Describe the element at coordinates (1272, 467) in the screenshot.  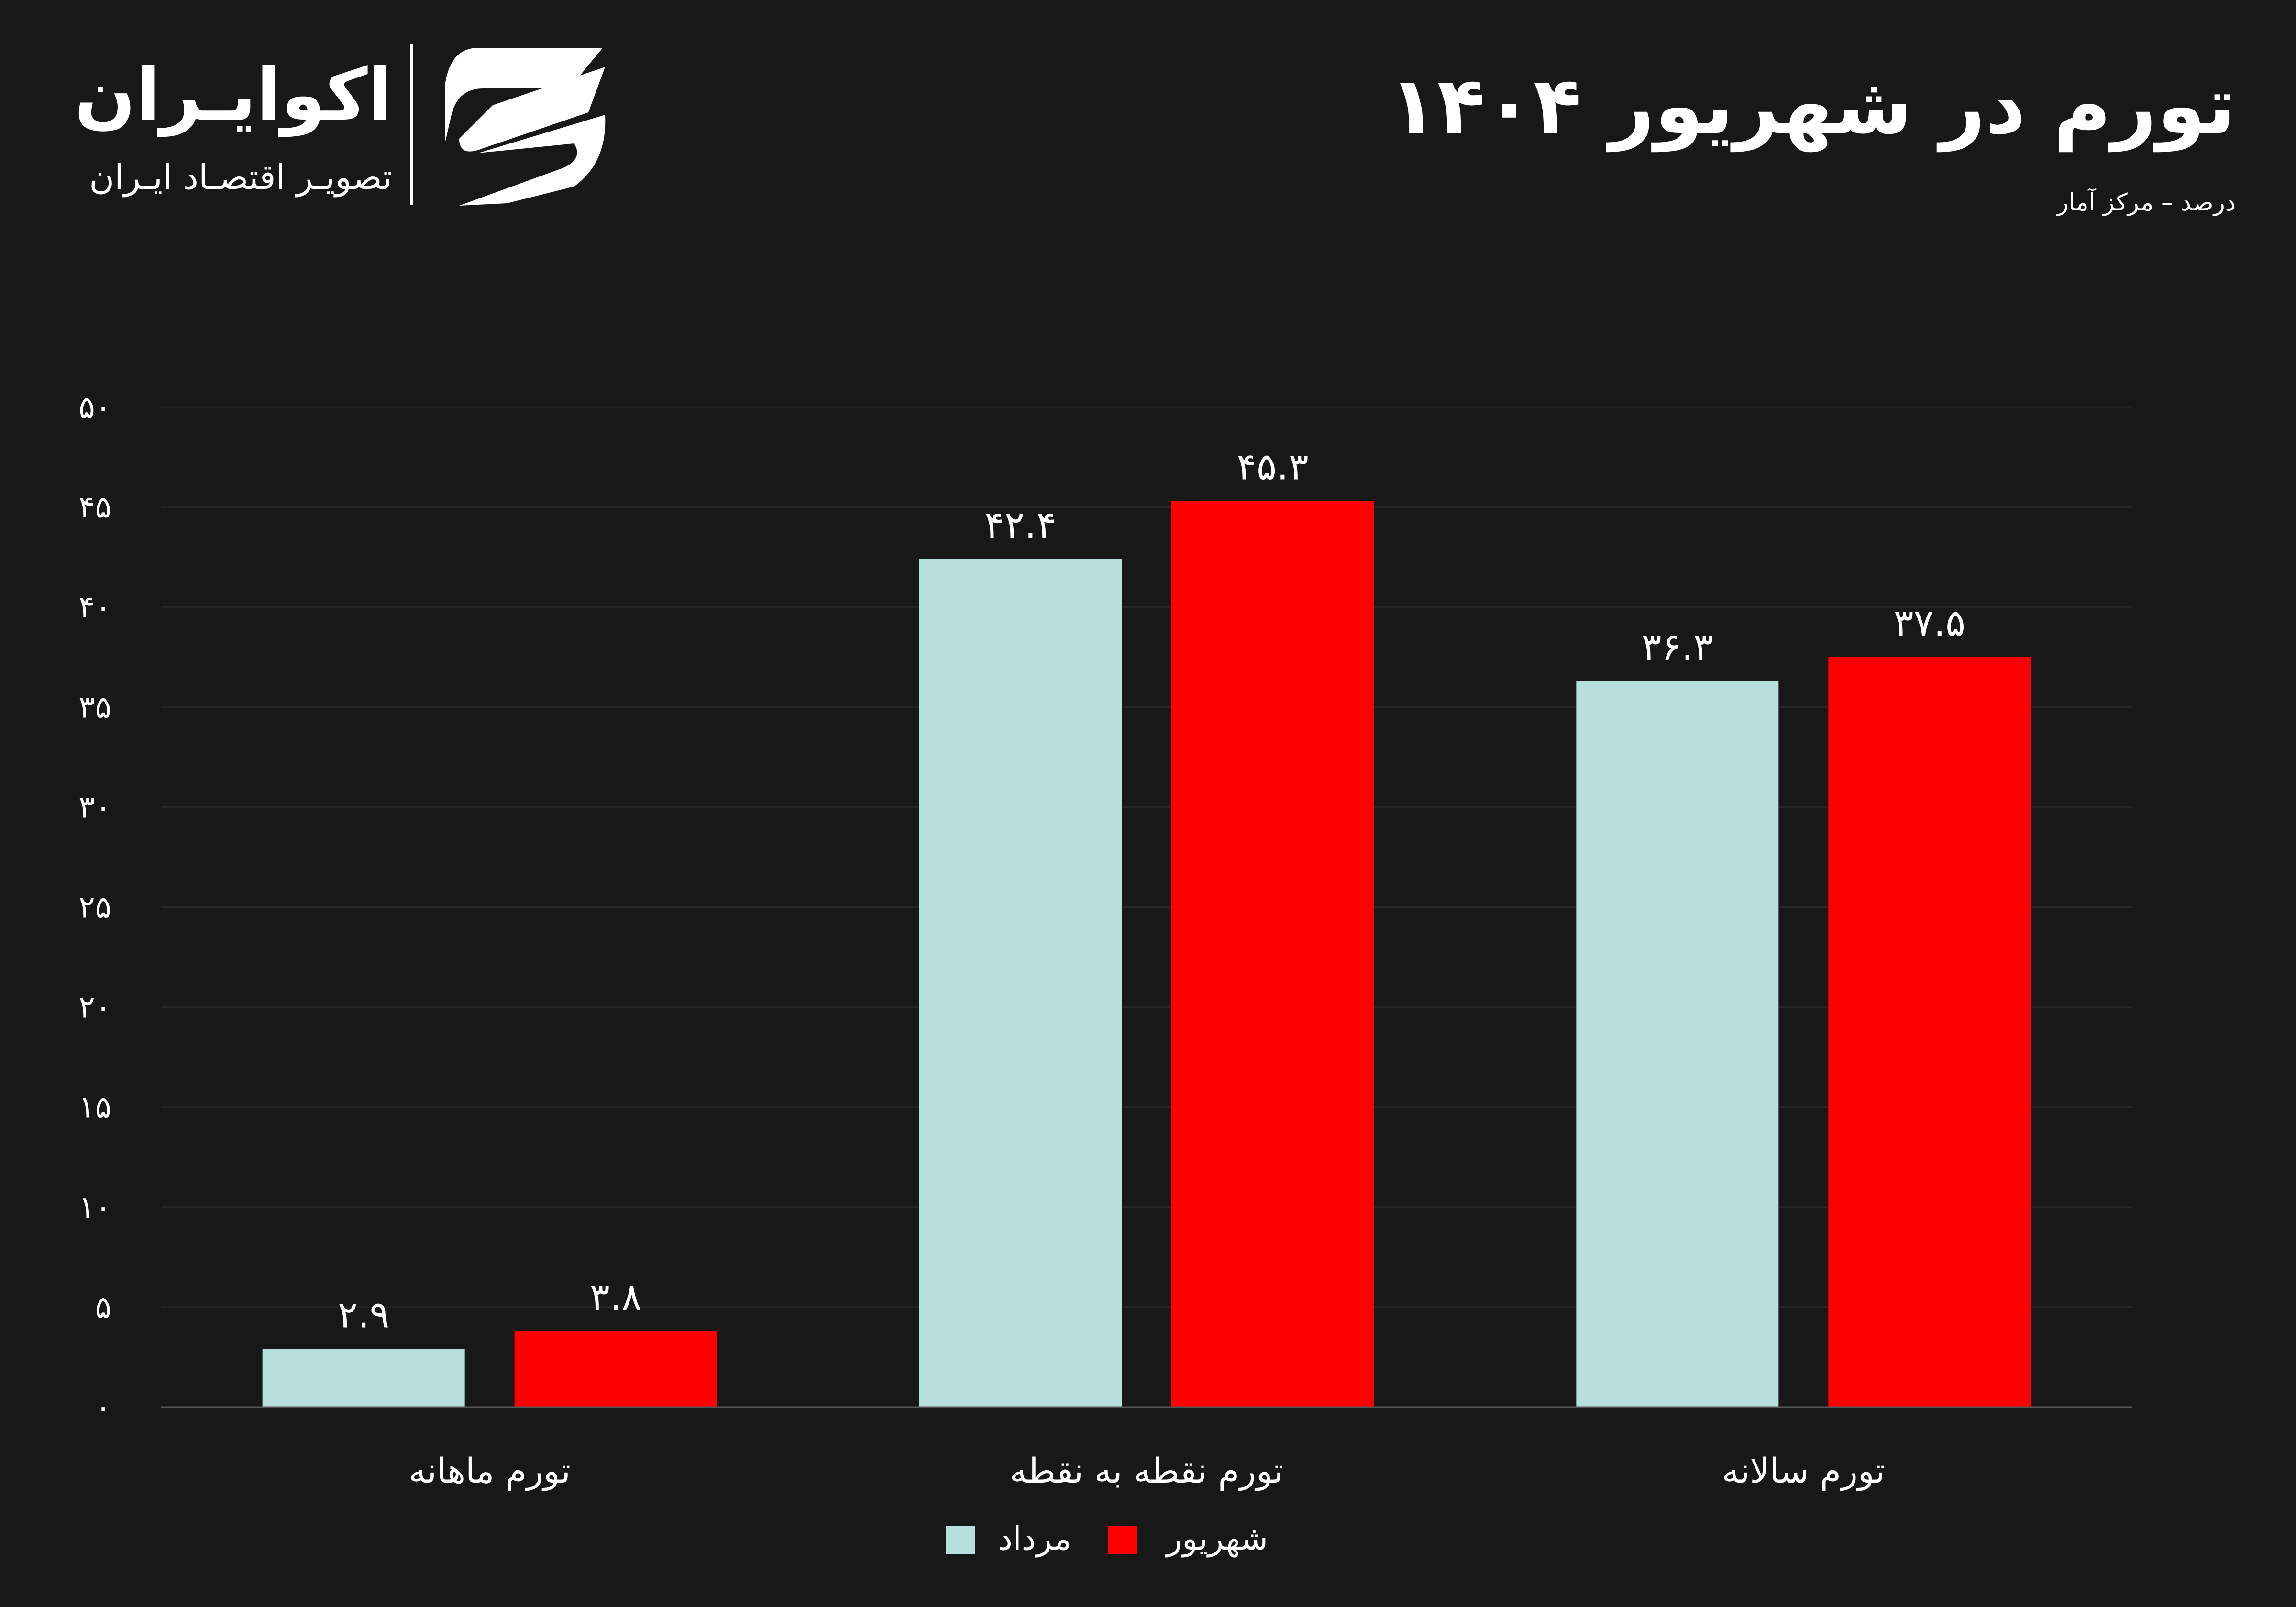
I see `value-label: ۴۵.۳` at that location.